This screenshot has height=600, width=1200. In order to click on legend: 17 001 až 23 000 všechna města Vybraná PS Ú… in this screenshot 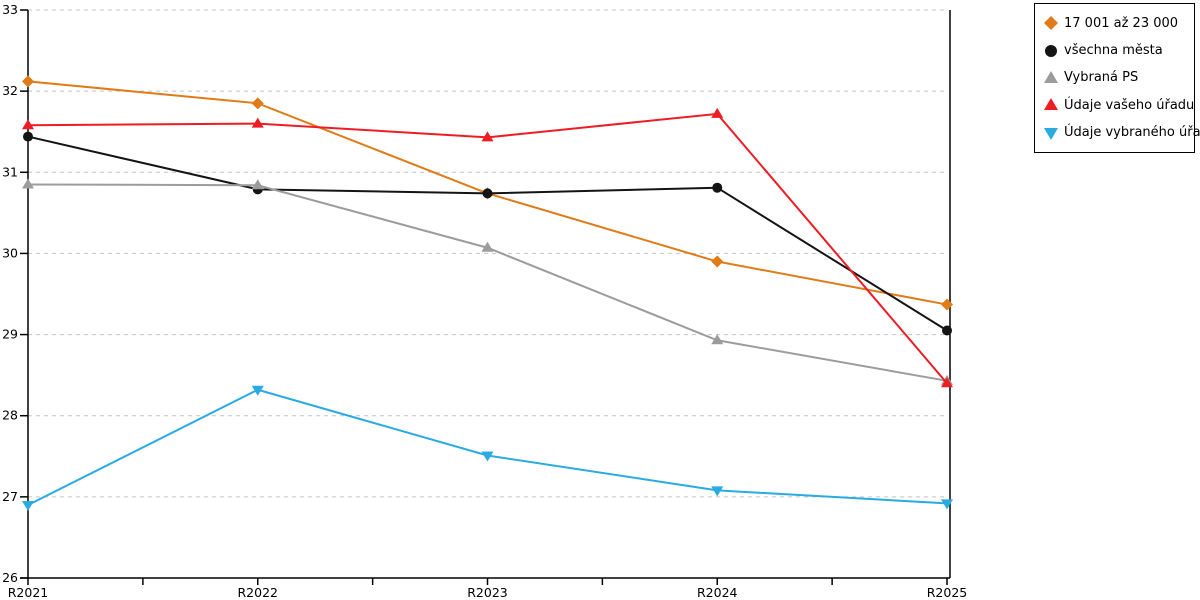, I will do `click(1117, 78)`.